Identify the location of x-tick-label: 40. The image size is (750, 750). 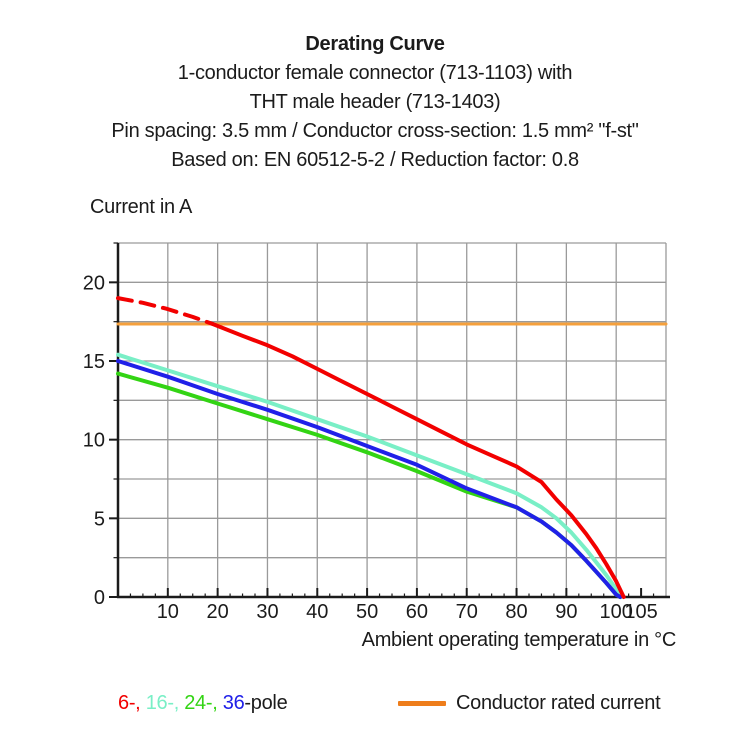
(317, 612).